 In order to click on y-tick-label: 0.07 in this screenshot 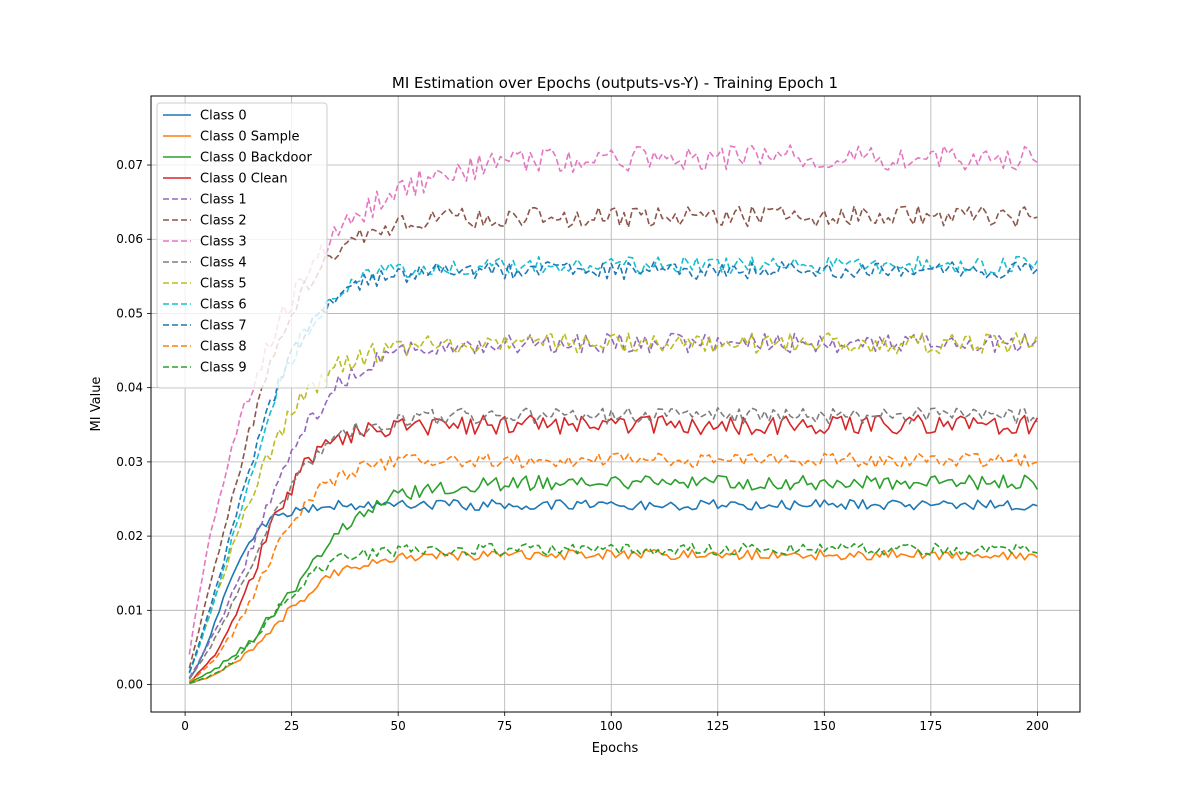, I will do `click(129, 165)`.